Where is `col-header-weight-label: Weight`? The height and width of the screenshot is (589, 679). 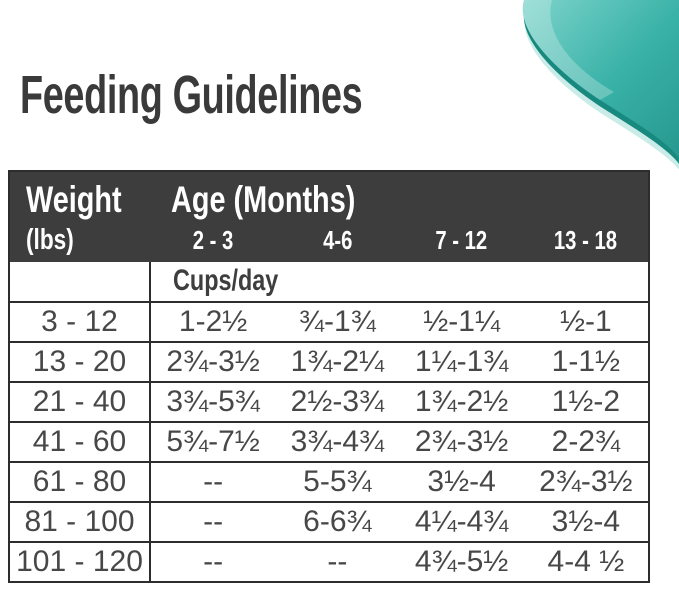
col-header-weight-label: Weight is located at coordinates (74, 199).